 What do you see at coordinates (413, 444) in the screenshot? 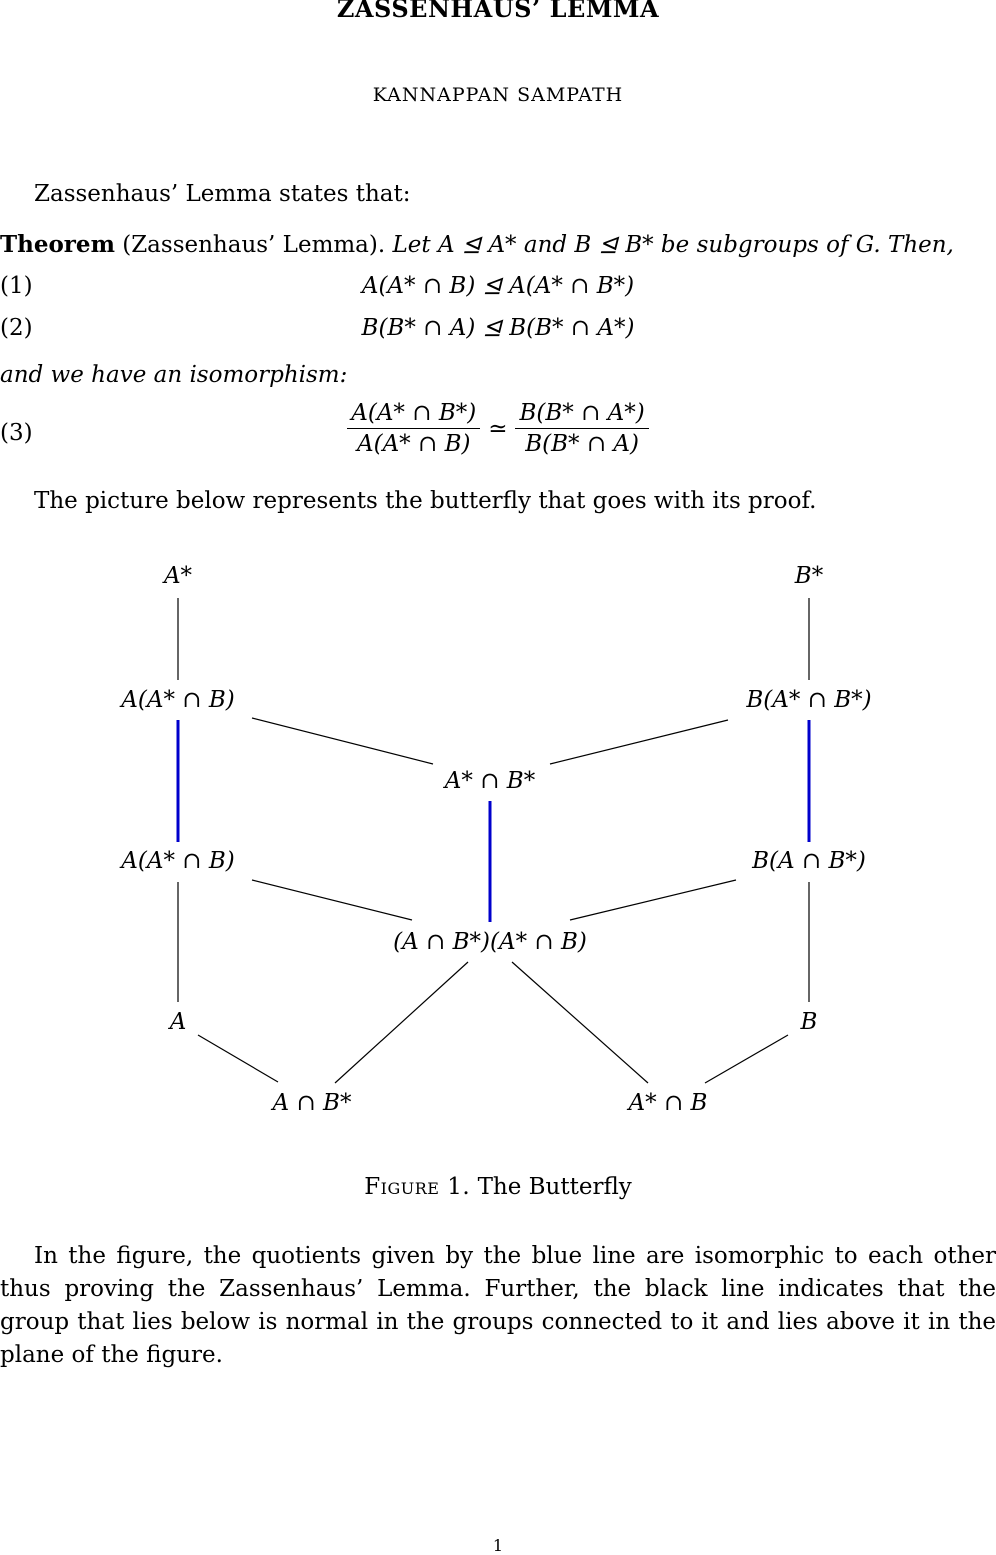
I see `left-denominator: A(A* ∩ B)` at bounding box center [413, 444].